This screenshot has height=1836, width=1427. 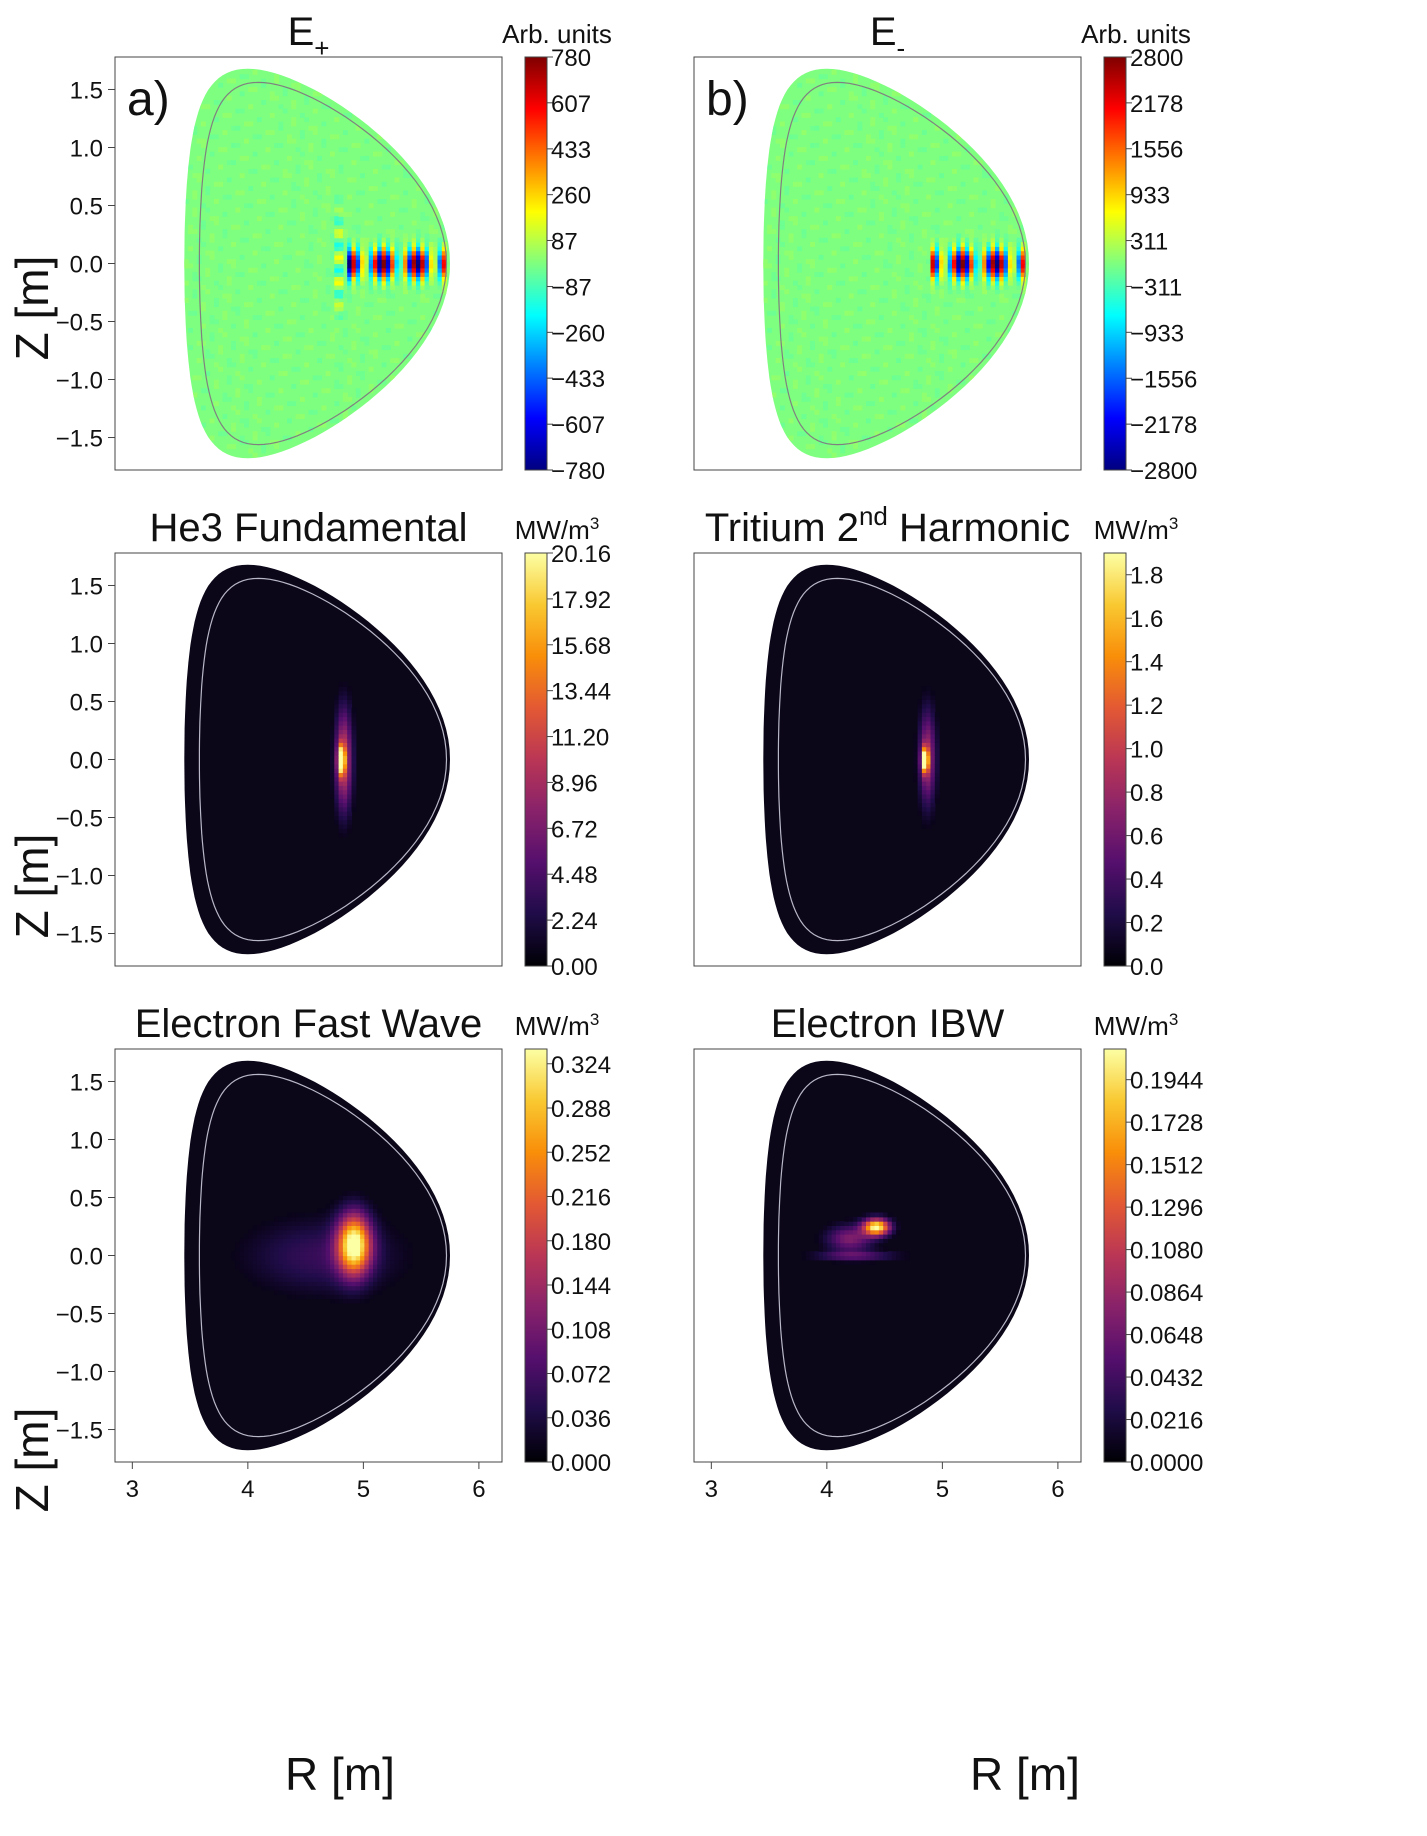 What do you see at coordinates (32, 1460) in the screenshot?
I see `y-axis-label-bottom: Z [m]` at bounding box center [32, 1460].